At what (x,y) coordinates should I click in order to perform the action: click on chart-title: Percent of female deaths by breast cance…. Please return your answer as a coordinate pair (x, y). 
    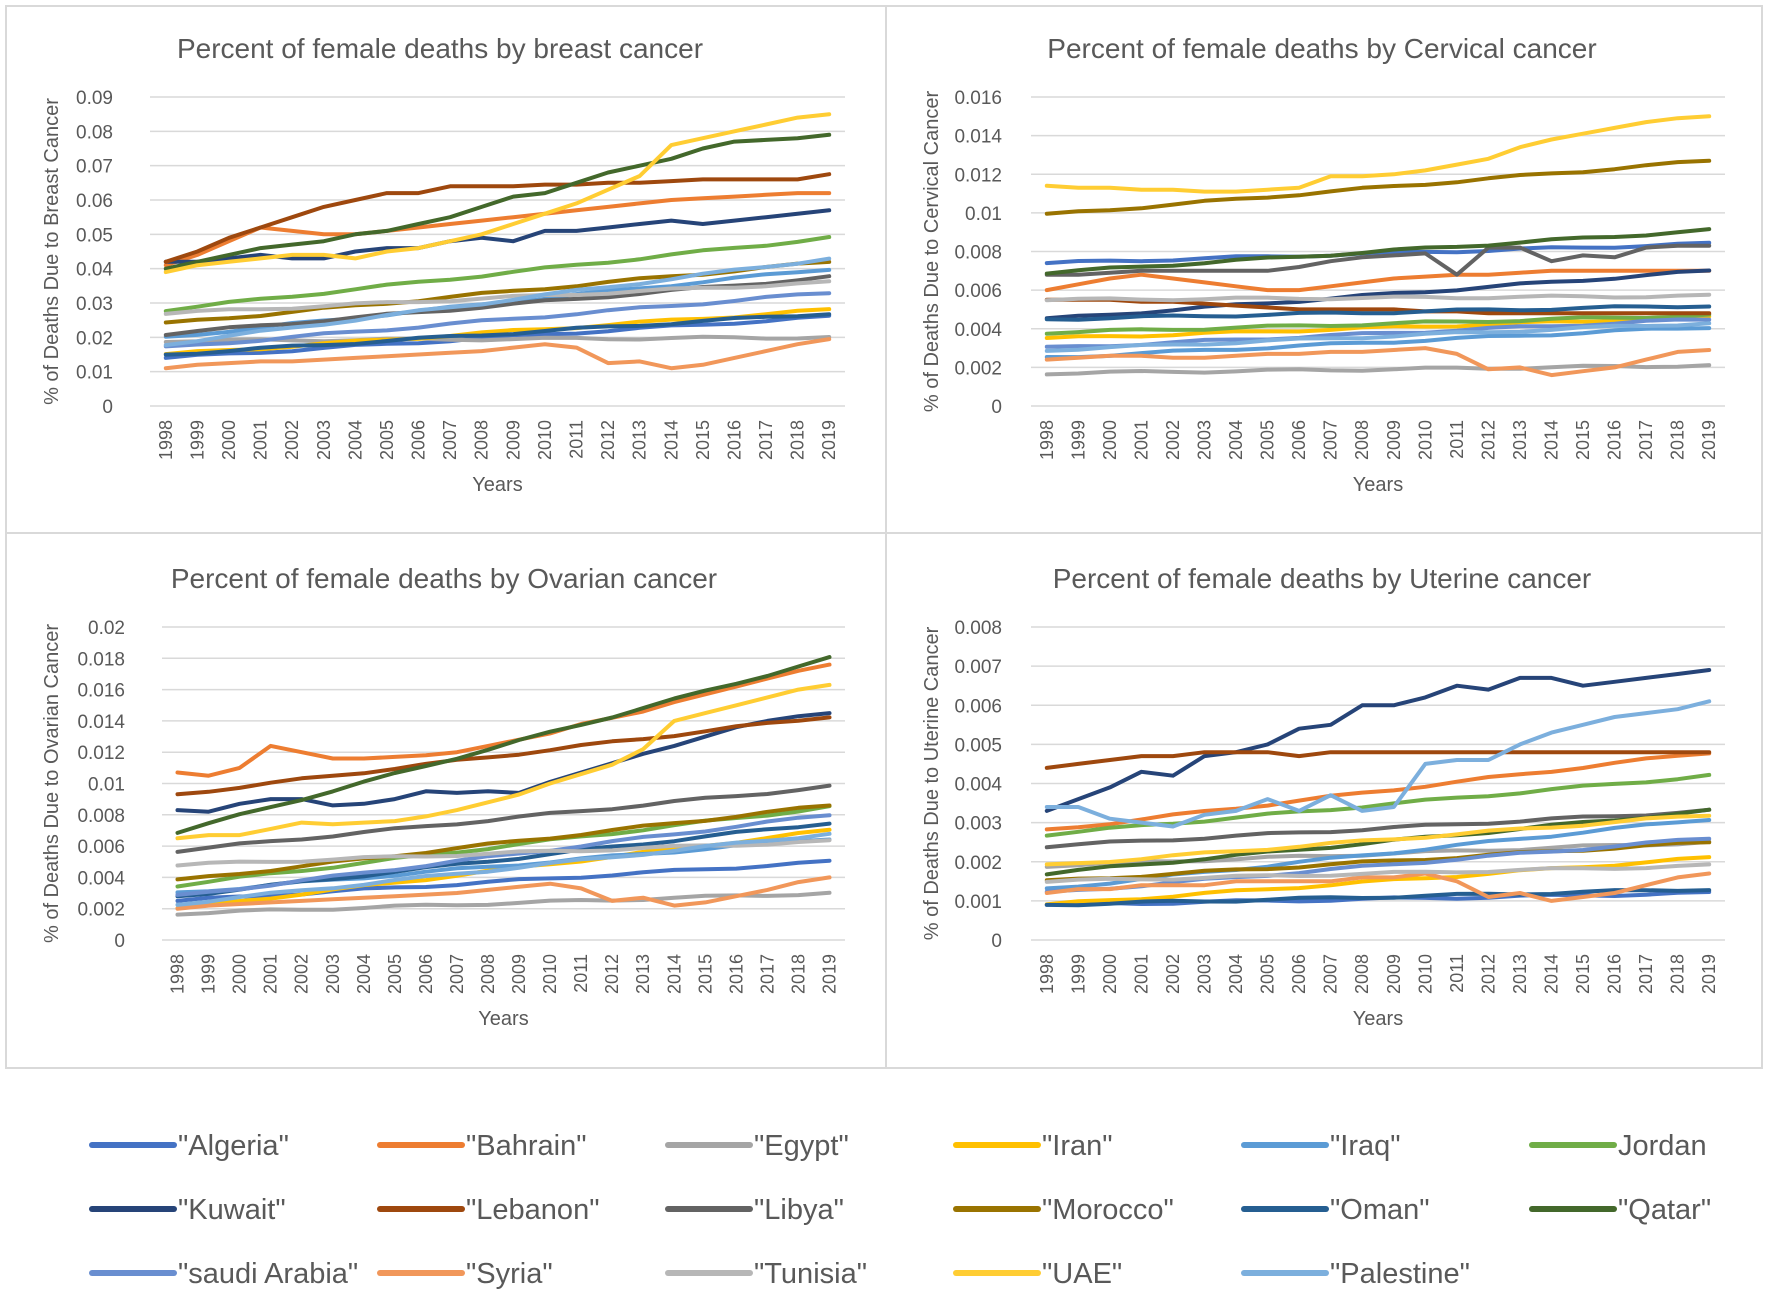
    Looking at the image, I should click on (440, 48).